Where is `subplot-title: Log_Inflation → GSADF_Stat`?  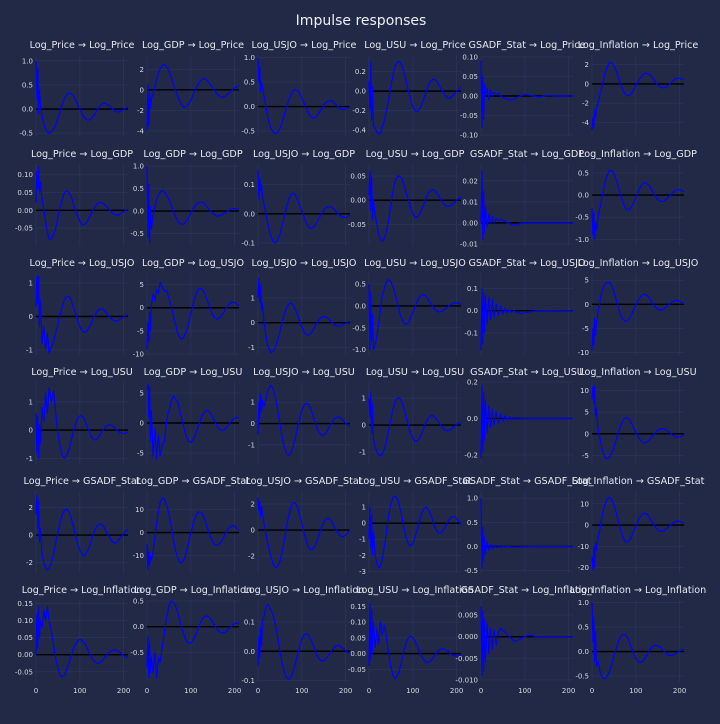 subplot-title: Log_Inflation → GSADF_Stat is located at coordinates (638, 481).